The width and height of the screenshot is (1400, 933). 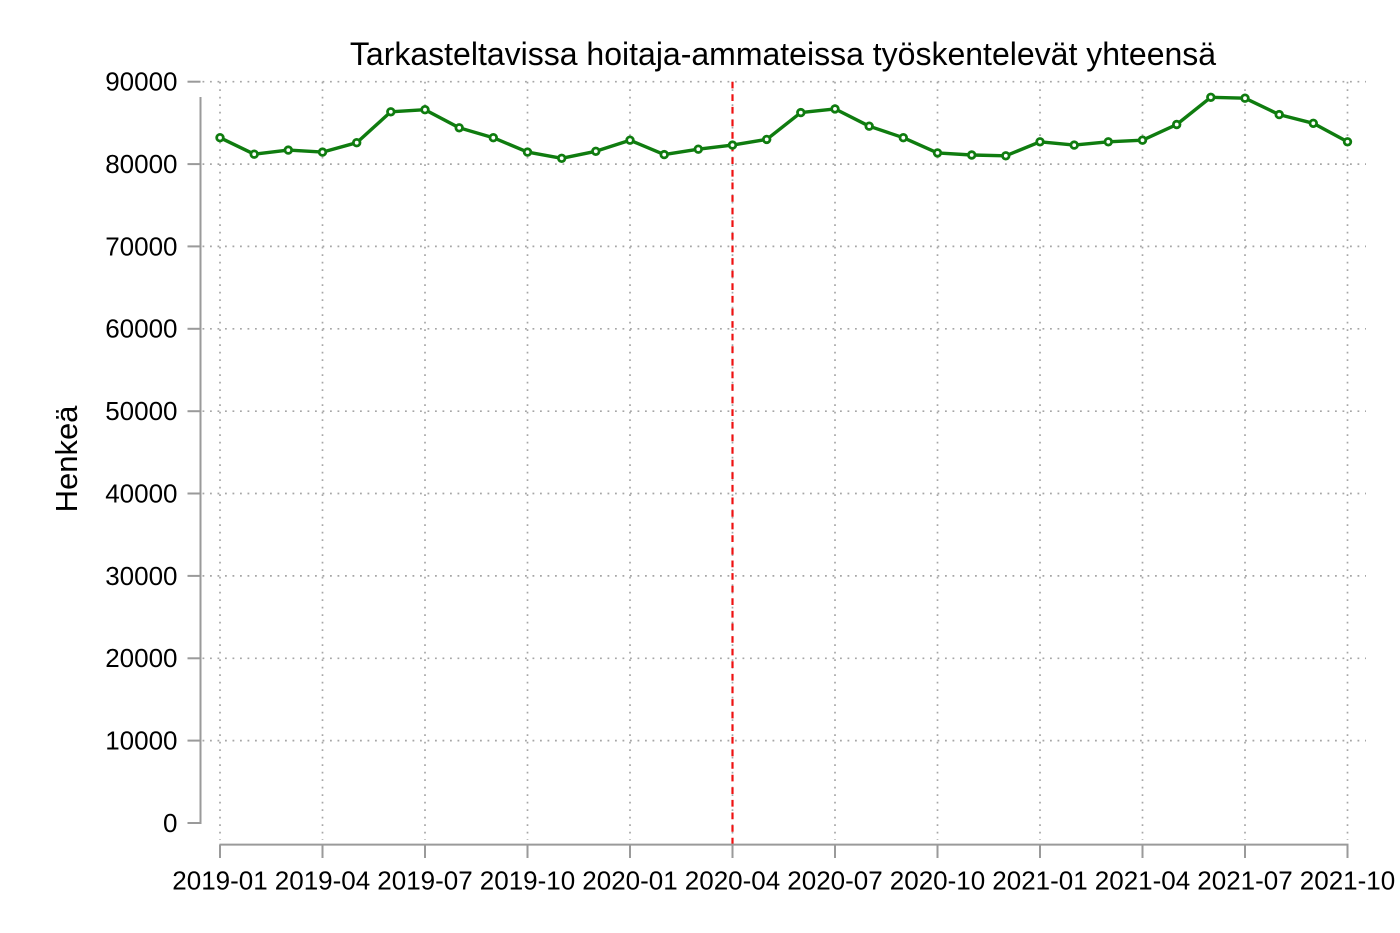 I want to click on svg-text: 50000, so click(x=141, y=411).